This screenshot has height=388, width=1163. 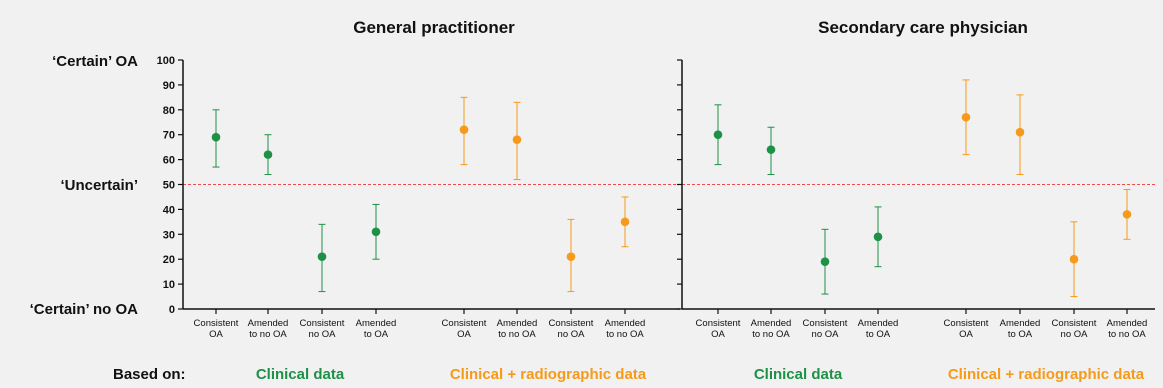 I want to click on footer-right-radiographic: Clinical + radiographic data, so click(x=1046, y=374).